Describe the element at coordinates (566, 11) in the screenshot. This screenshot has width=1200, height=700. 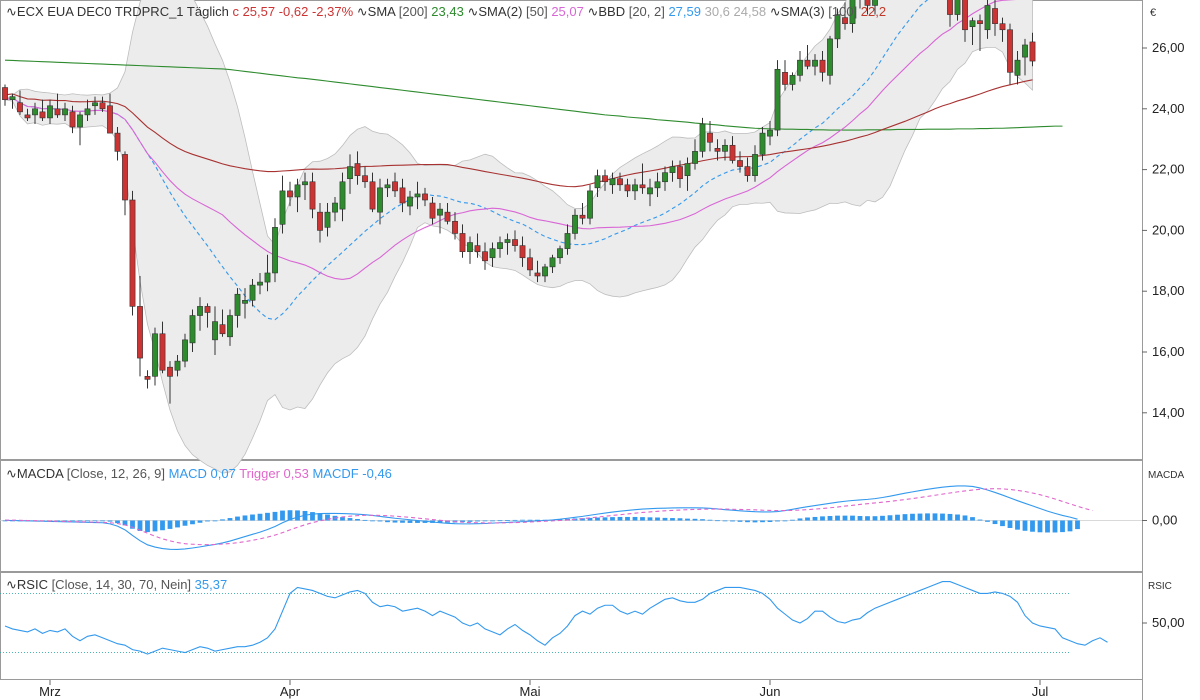
I see `legend-value: 25,07` at that location.